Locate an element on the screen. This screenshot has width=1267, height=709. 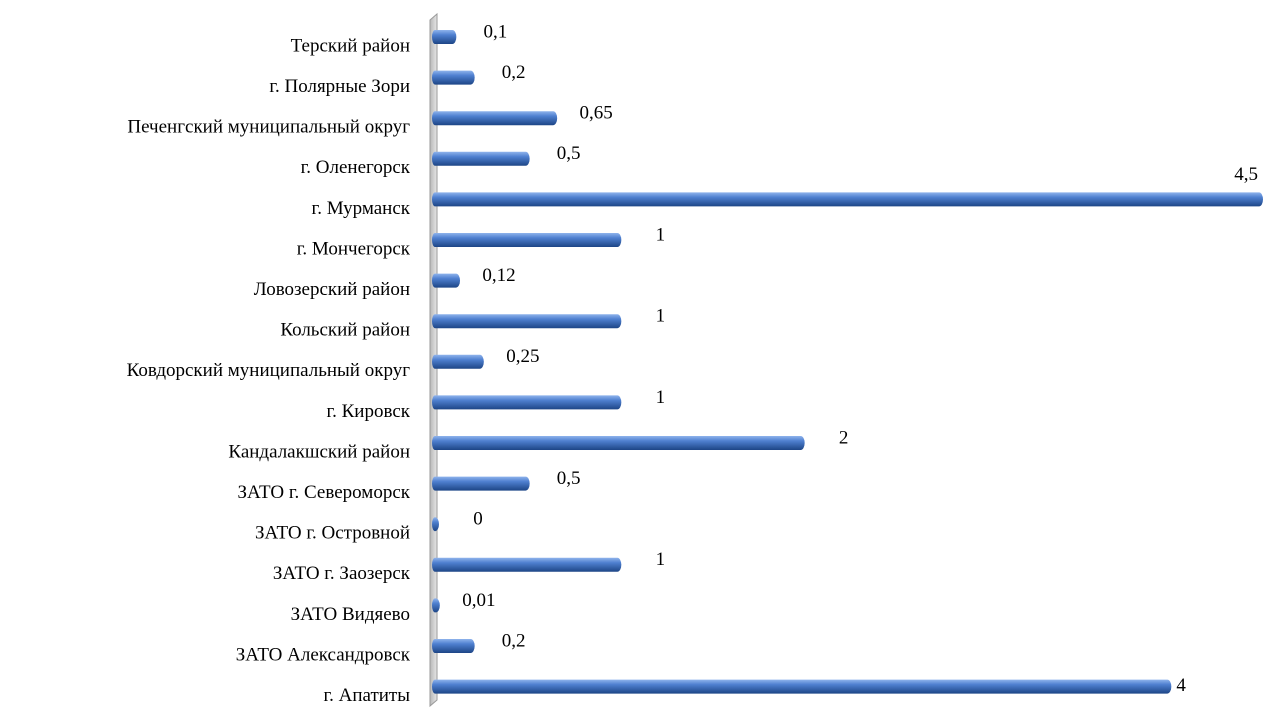
data-label: 2 is located at coordinates (844, 437).